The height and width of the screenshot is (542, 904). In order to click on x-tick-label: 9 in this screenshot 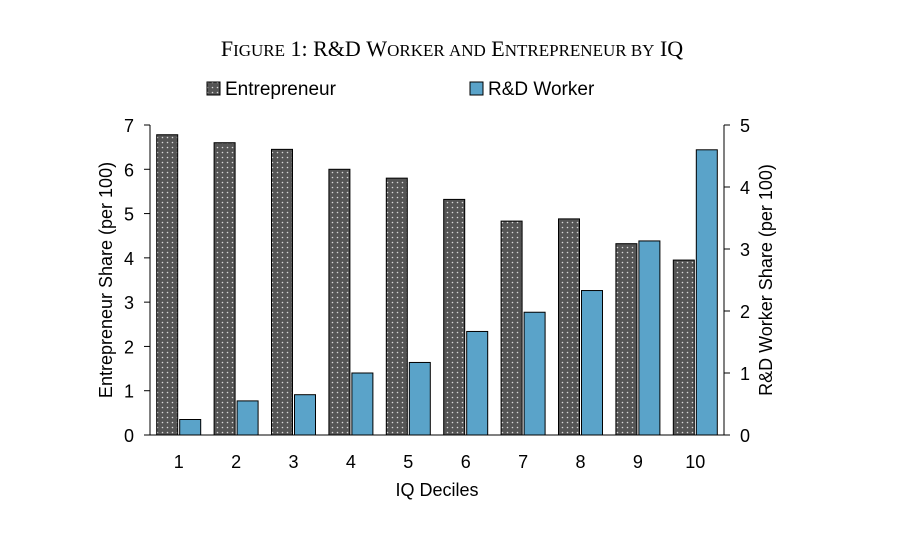, I will do `click(638, 462)`.